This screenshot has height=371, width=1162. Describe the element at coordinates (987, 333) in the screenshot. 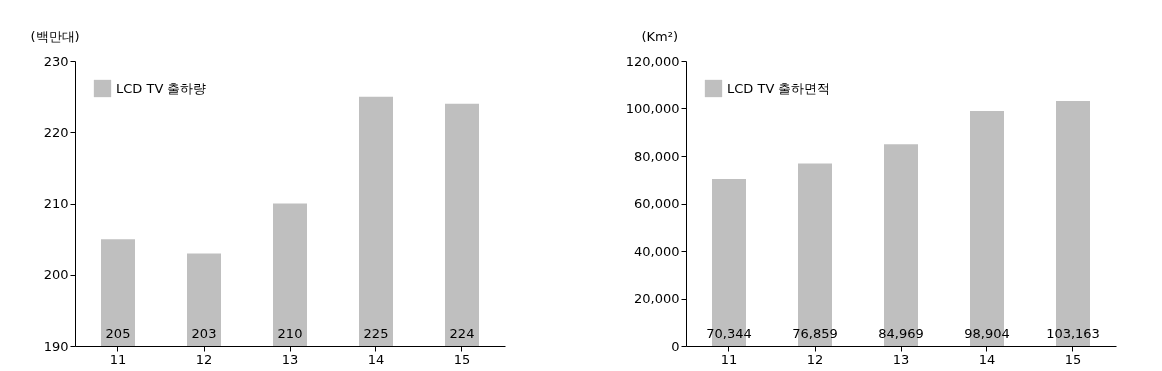

I see `data-label: 98,904` at that location.